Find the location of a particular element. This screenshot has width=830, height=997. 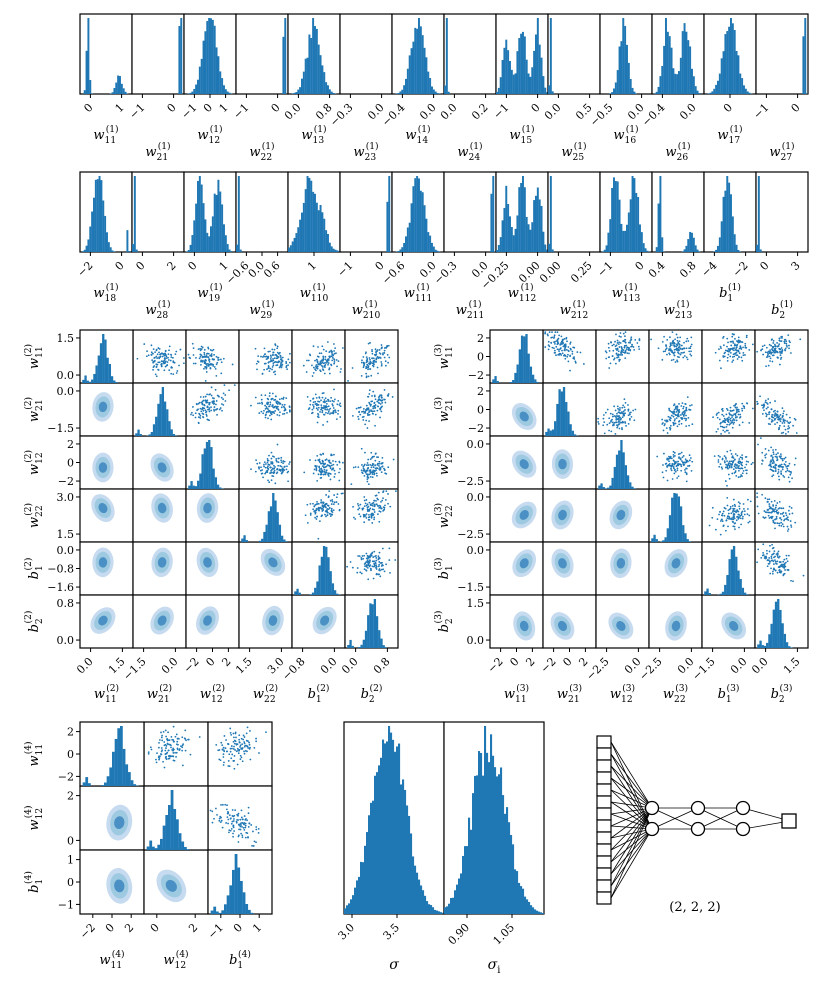

hist-sigma-0-bar is located at coordinates (345, 911).